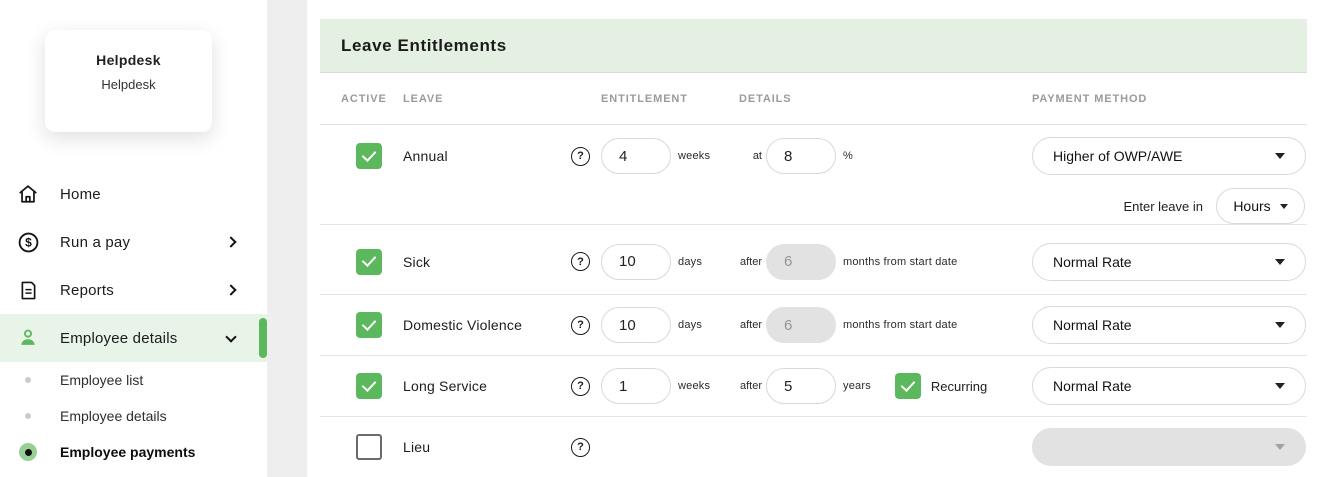  I want to click on sidebar-subitem-employee-list: Employee list, so click(133, 380).